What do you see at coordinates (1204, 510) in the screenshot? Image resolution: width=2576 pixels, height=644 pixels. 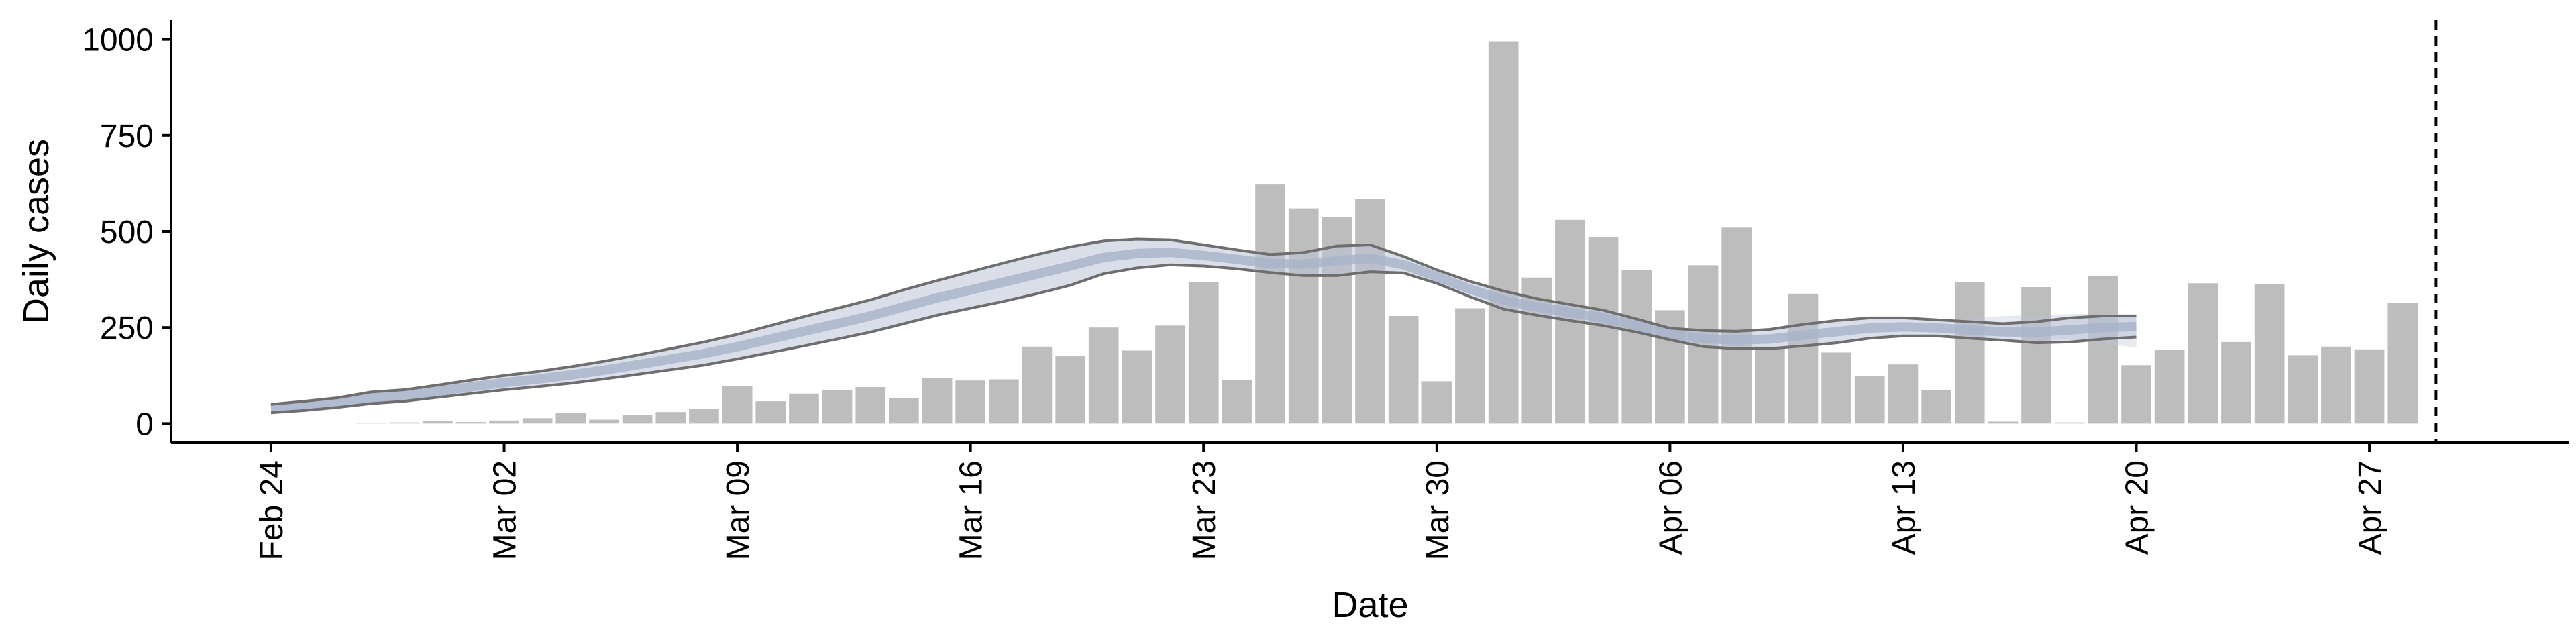 I see `x-tick-label: Mar 23` at bounding box center [1204, 510].